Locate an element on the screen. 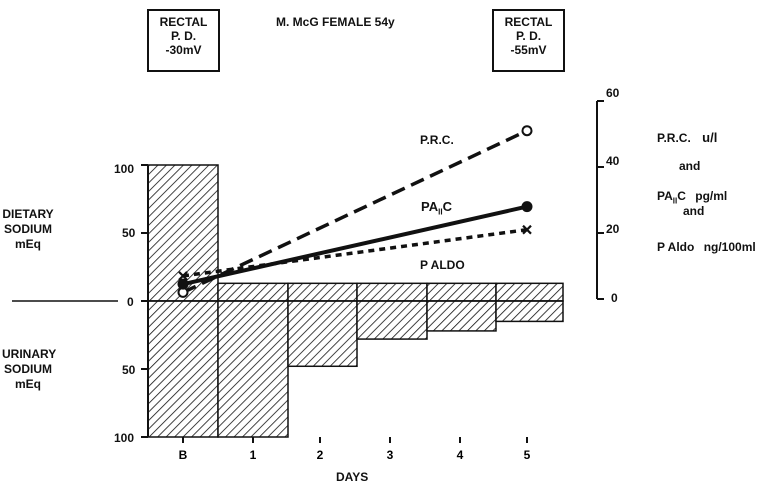 The height and width of the screenshot is (487, 777). chart-title: M. McG FEMALE 54y is located at coordinates (335, 22).